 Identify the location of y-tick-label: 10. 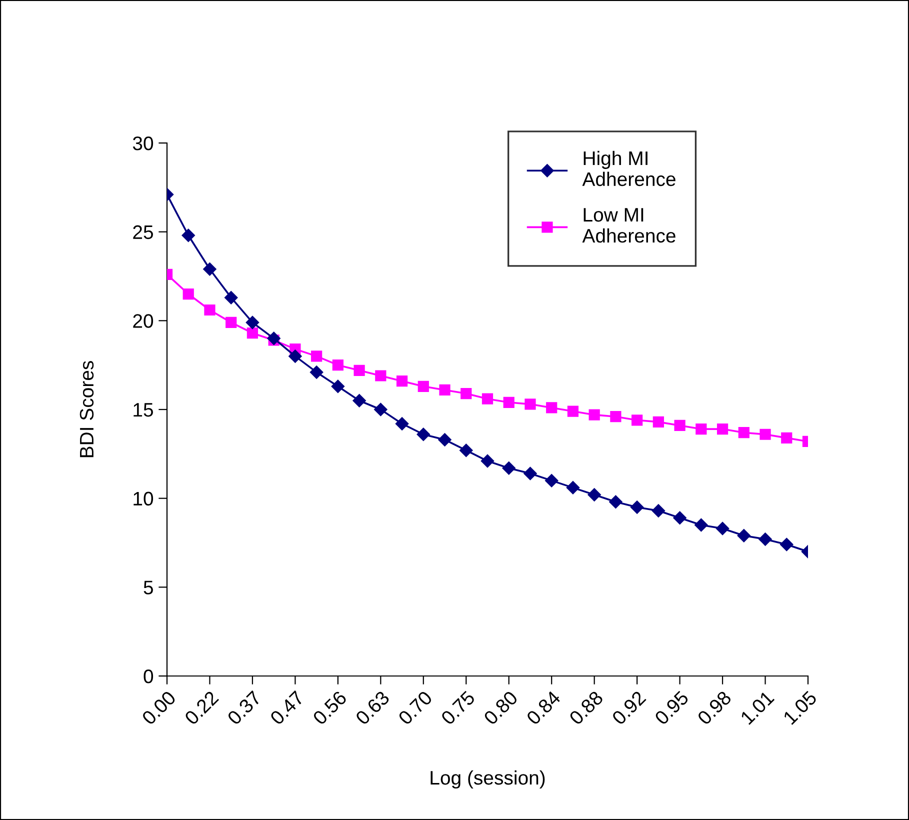
(144, 499).